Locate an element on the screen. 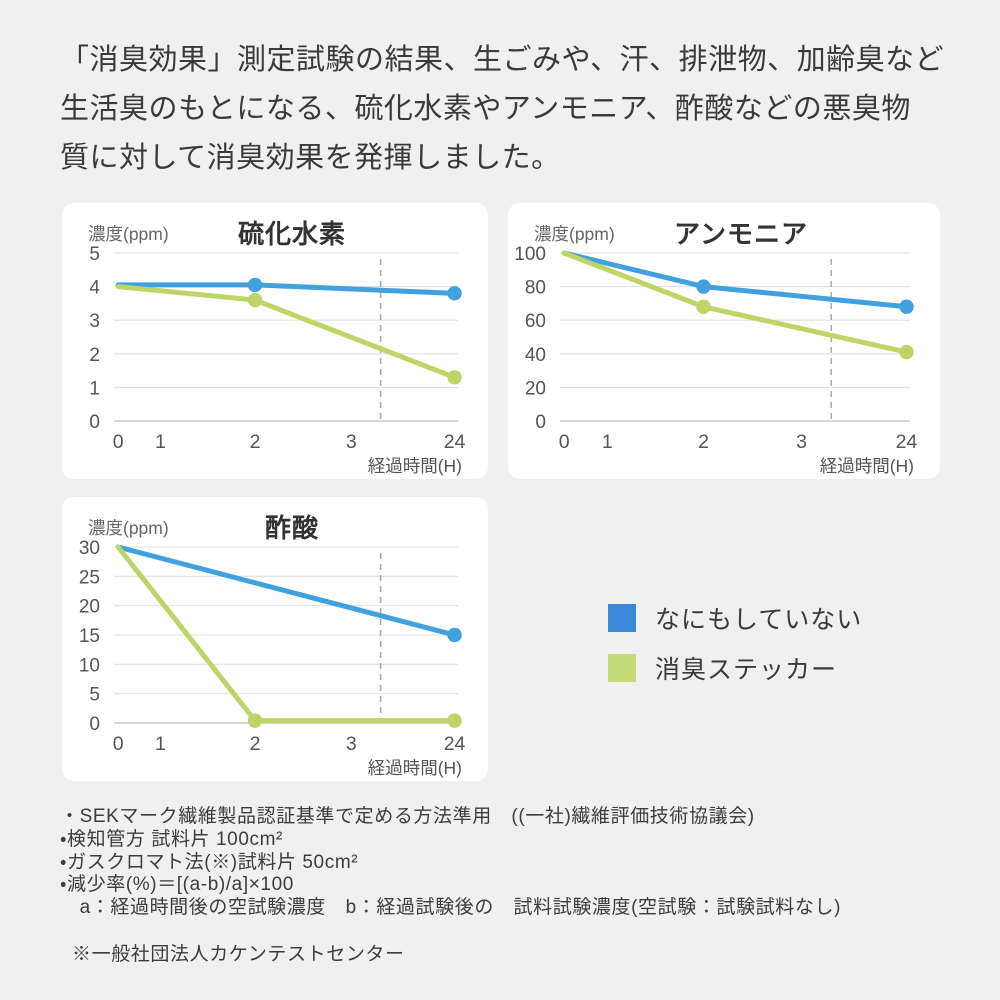 Image resolution: width=1000 pixels, height=1000 pixels. legend-label-deodorizing-sticker: 消臭ステッカー is located at coordinates (746, 670).